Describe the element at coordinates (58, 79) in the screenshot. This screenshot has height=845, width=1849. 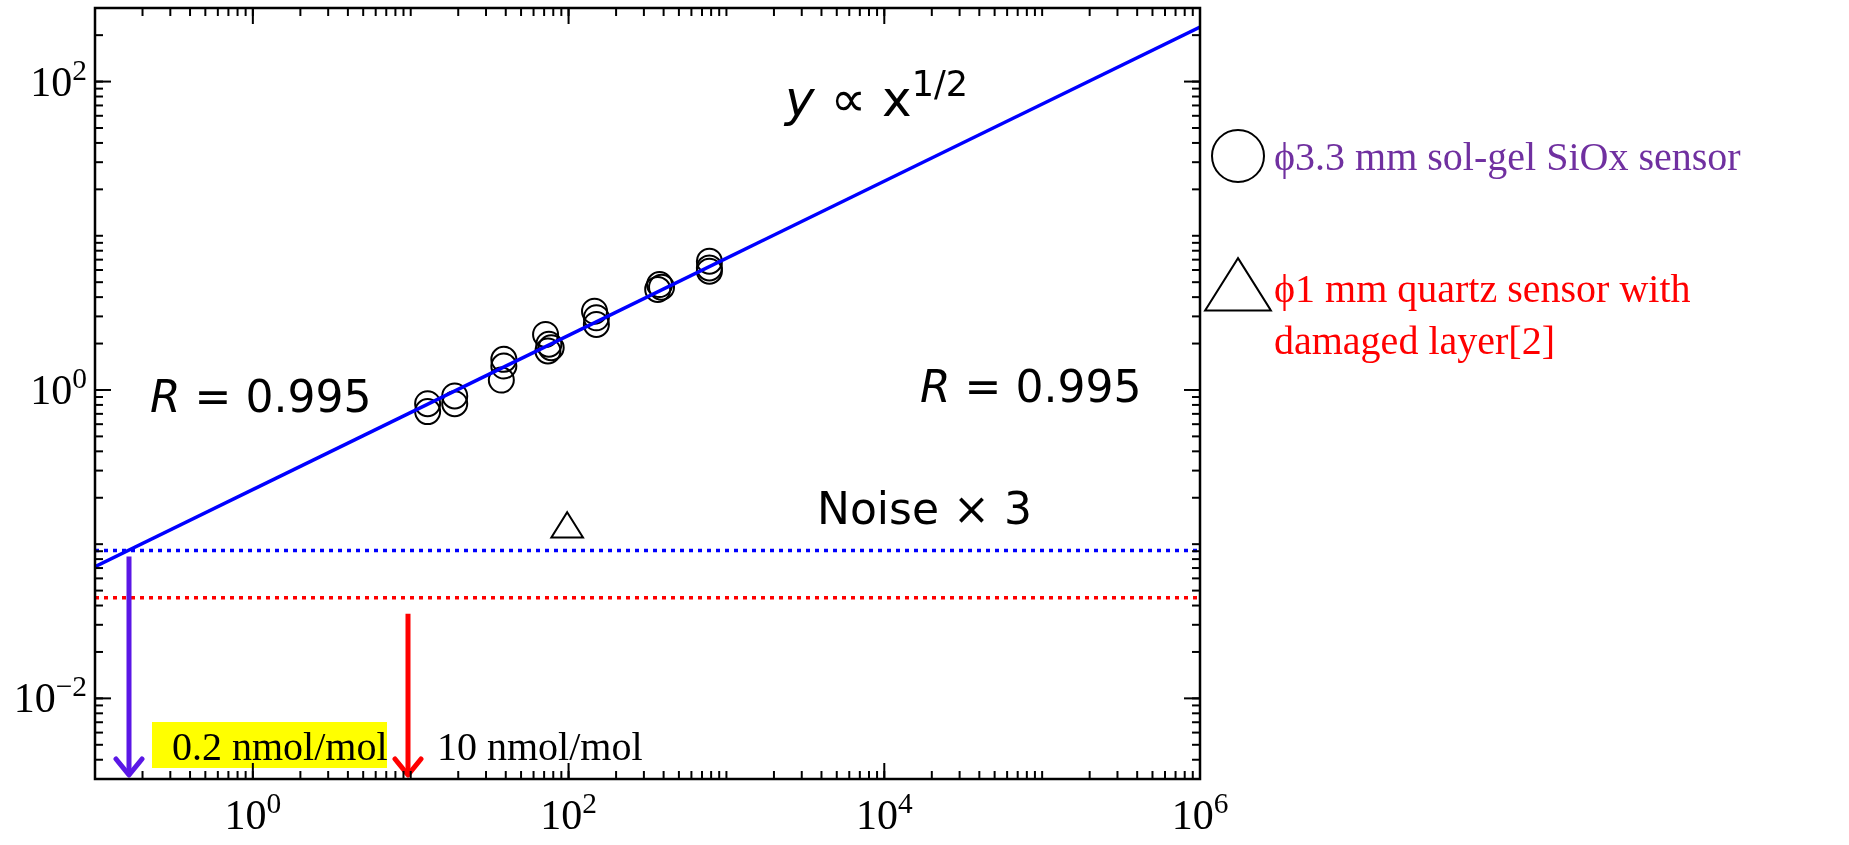
I see `y-tick-label: 10$^{2}$` at that location.